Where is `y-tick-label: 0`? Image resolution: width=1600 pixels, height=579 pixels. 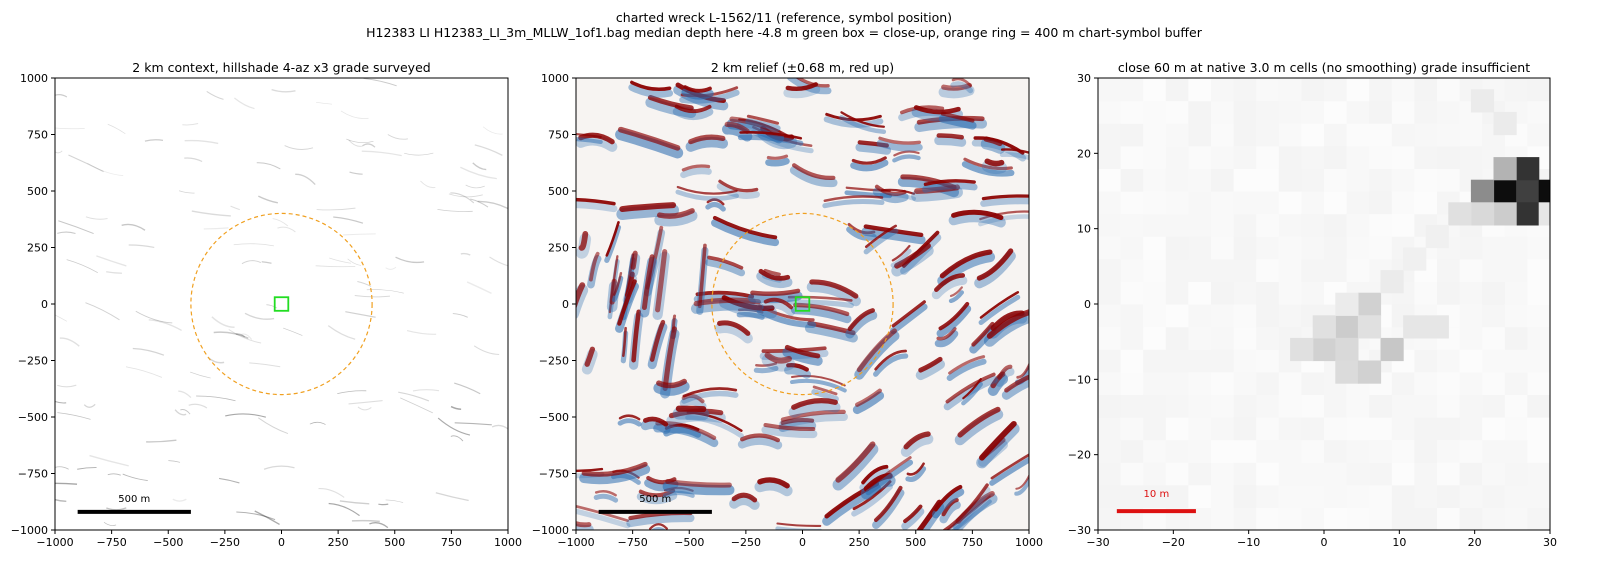
y-tick-label: 0 is located at coordinates (44, 304).